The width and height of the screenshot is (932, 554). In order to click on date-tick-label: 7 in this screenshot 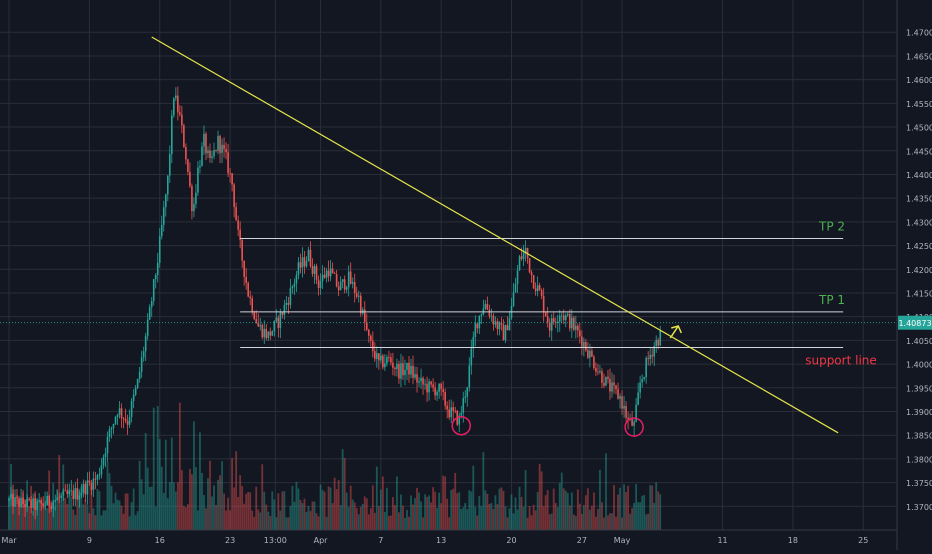, I will do `click(380, 540)`.